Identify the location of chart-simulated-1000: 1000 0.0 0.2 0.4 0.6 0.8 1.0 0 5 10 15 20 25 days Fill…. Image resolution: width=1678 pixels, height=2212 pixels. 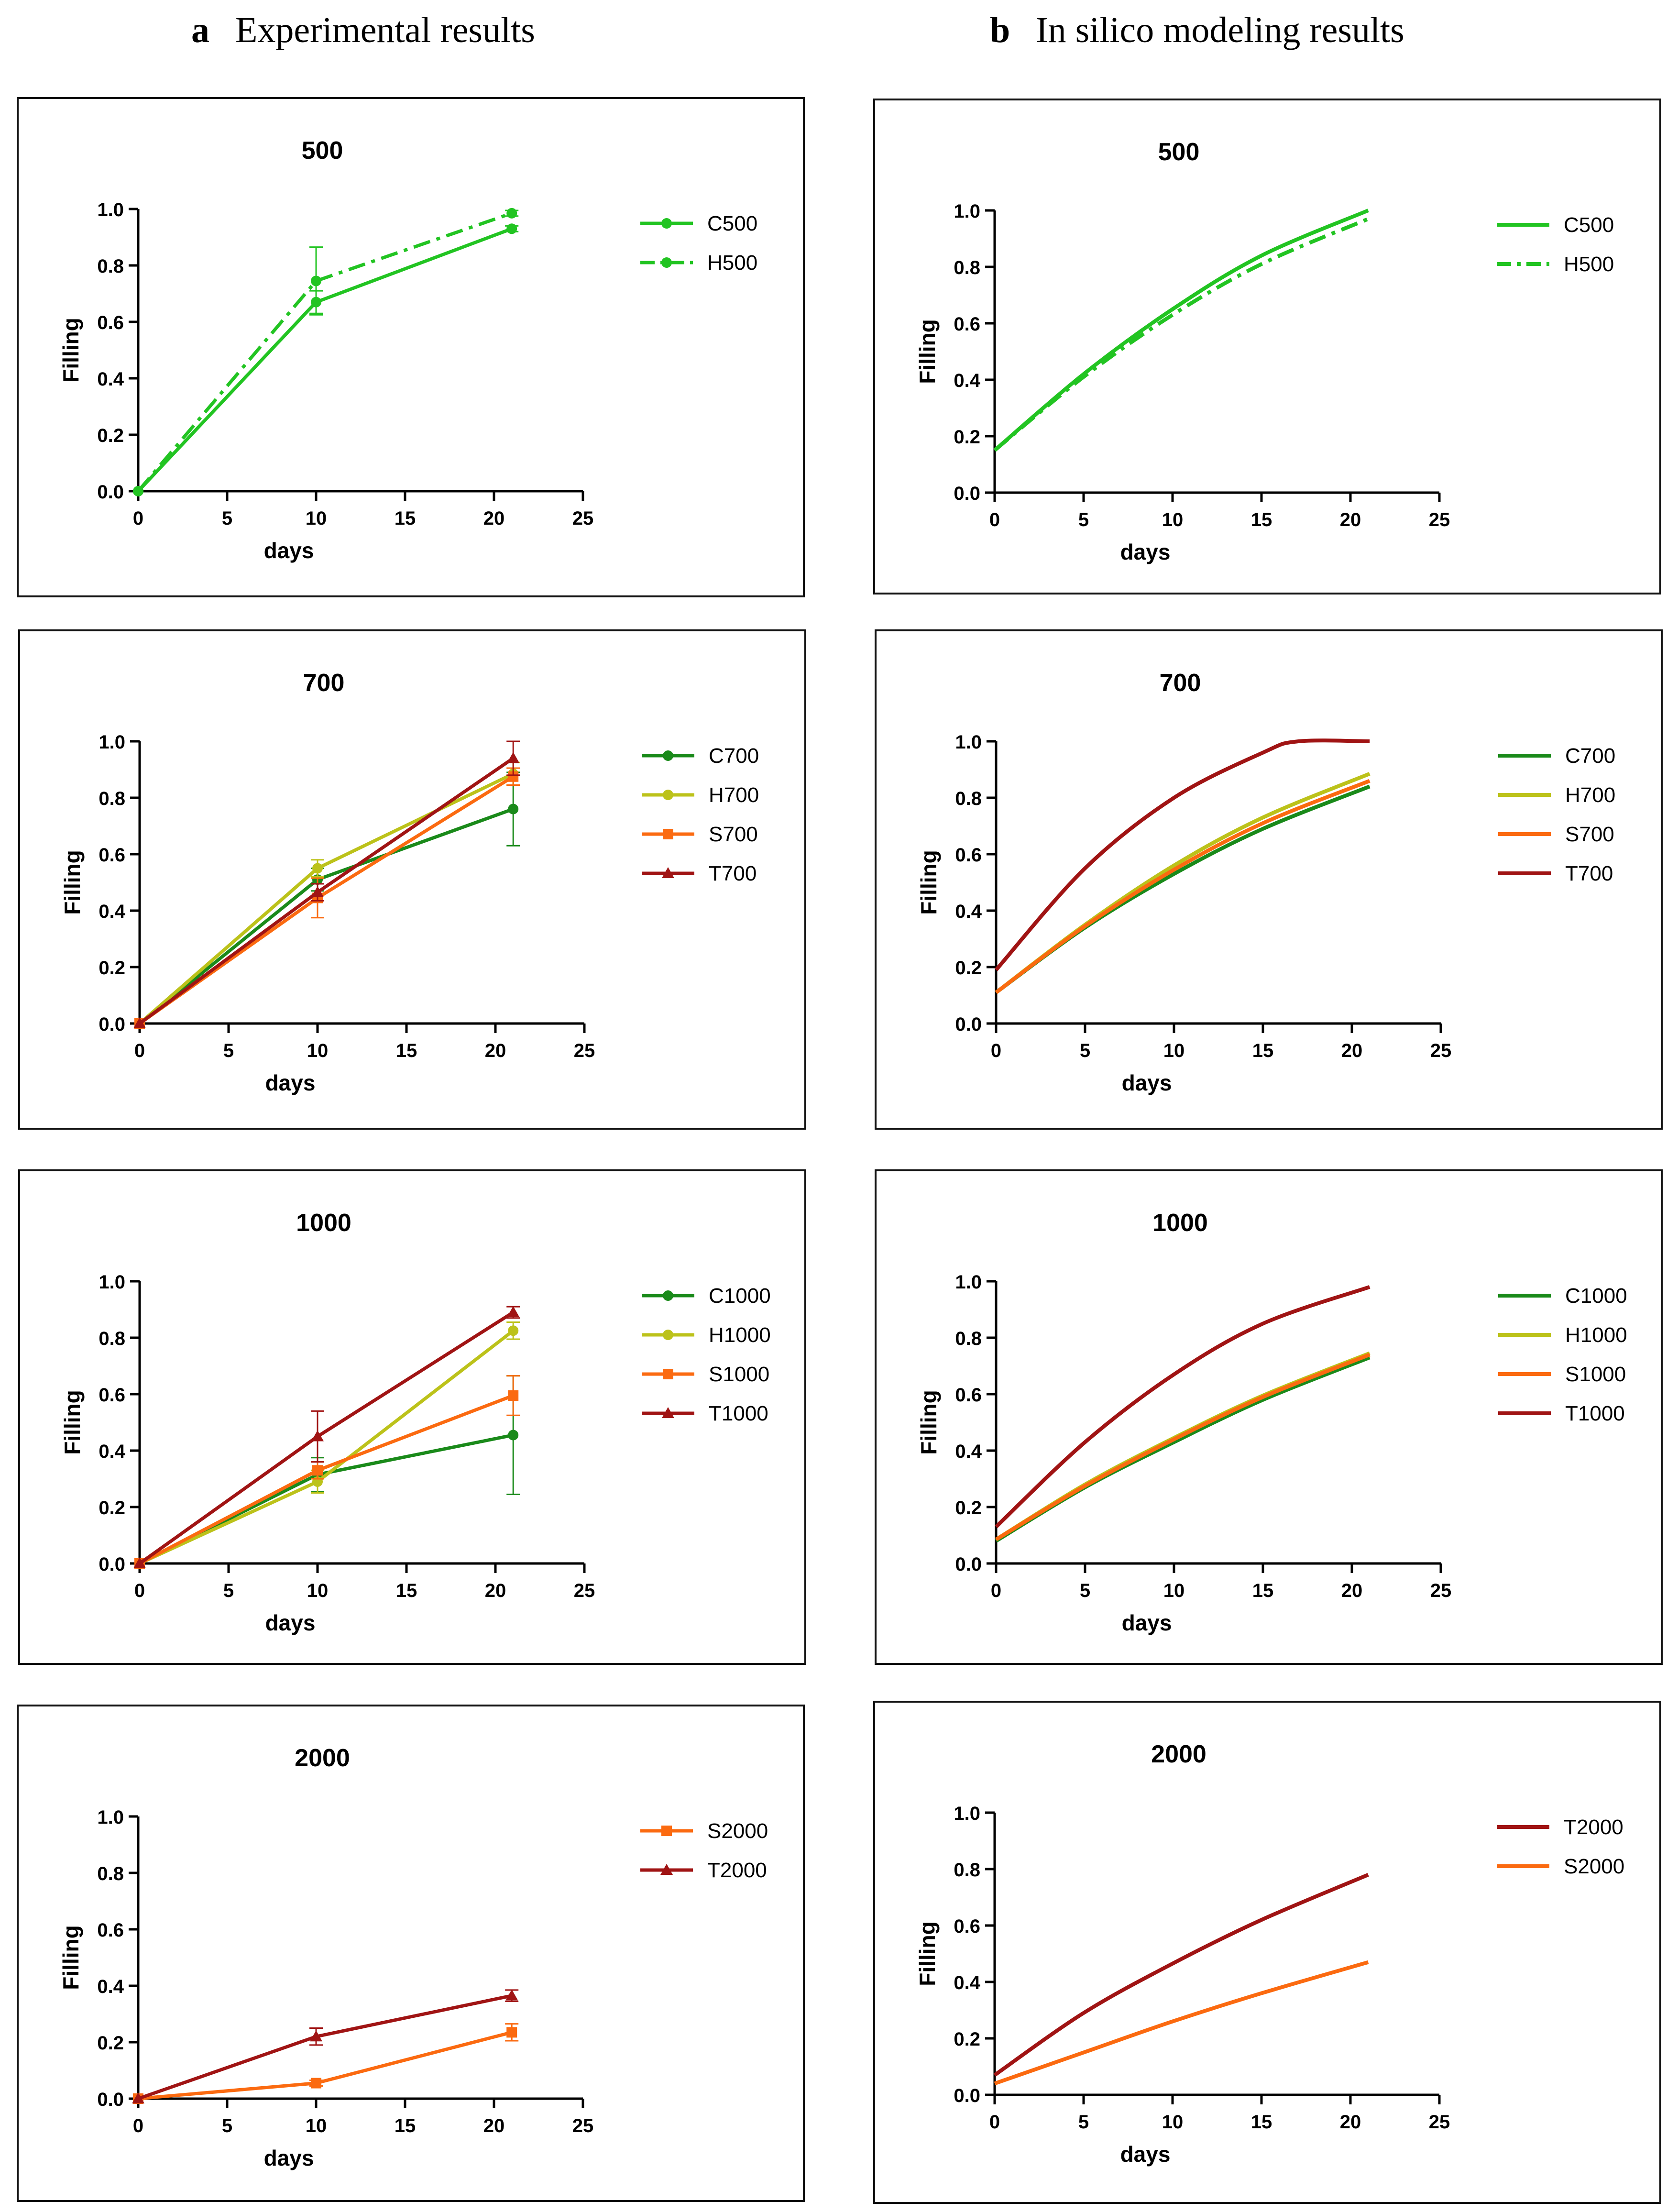
(1271, 1422).